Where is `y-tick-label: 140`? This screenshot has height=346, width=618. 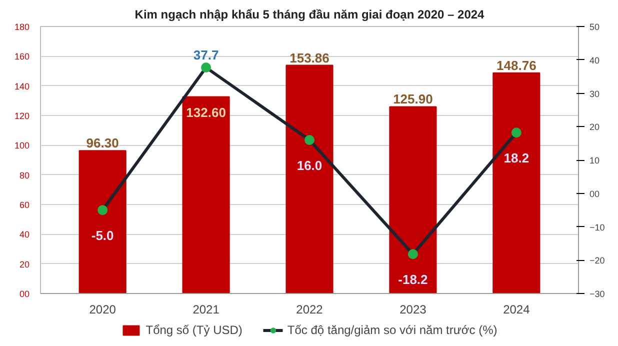 y-tick-label: 140 is located at coordinates (22, 86).